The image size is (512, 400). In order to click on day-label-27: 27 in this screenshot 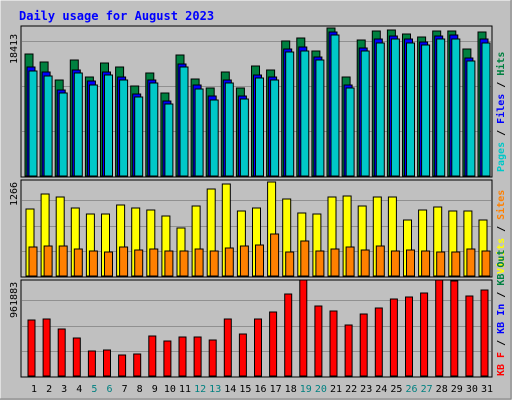, I will do `click(427, 389)`.